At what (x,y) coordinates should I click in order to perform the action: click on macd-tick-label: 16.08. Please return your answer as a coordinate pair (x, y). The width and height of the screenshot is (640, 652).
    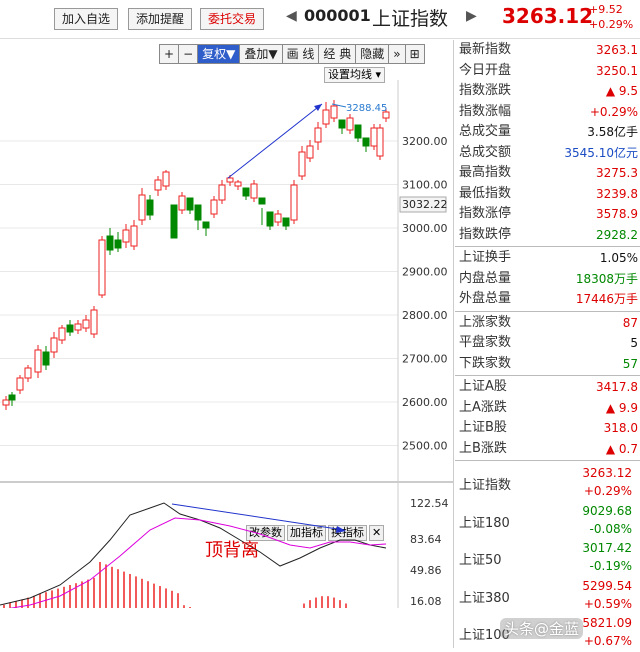
    Looking at the image, I should click on (426, 601).